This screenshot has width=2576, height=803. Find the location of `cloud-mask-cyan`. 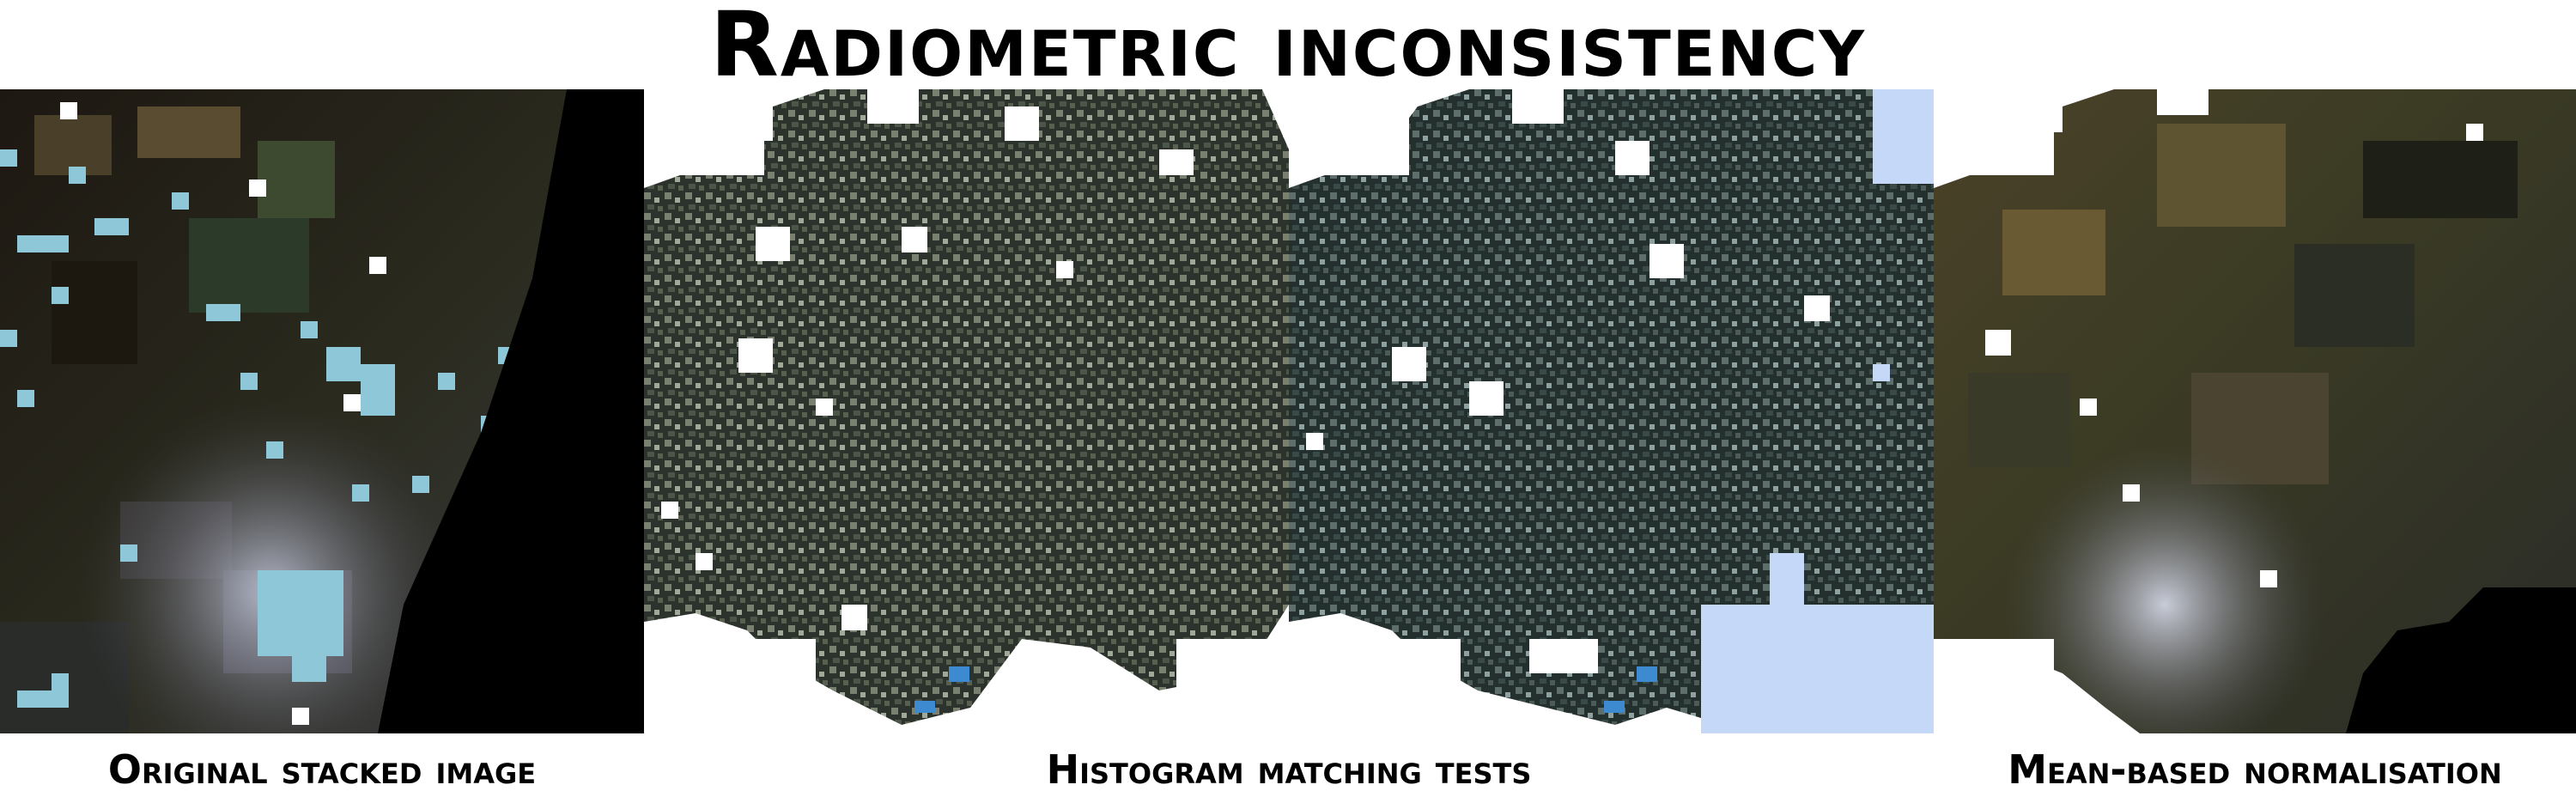

cloud-mask-cyan is located at coordinates (258, 428).